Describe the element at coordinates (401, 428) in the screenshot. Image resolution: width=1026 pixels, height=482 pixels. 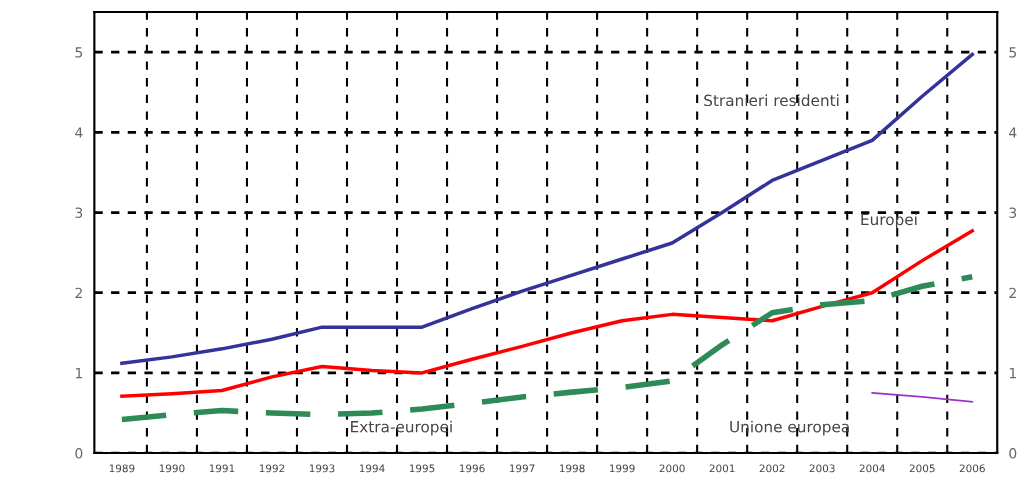
I see `series-label: Extra-europei` at that location.